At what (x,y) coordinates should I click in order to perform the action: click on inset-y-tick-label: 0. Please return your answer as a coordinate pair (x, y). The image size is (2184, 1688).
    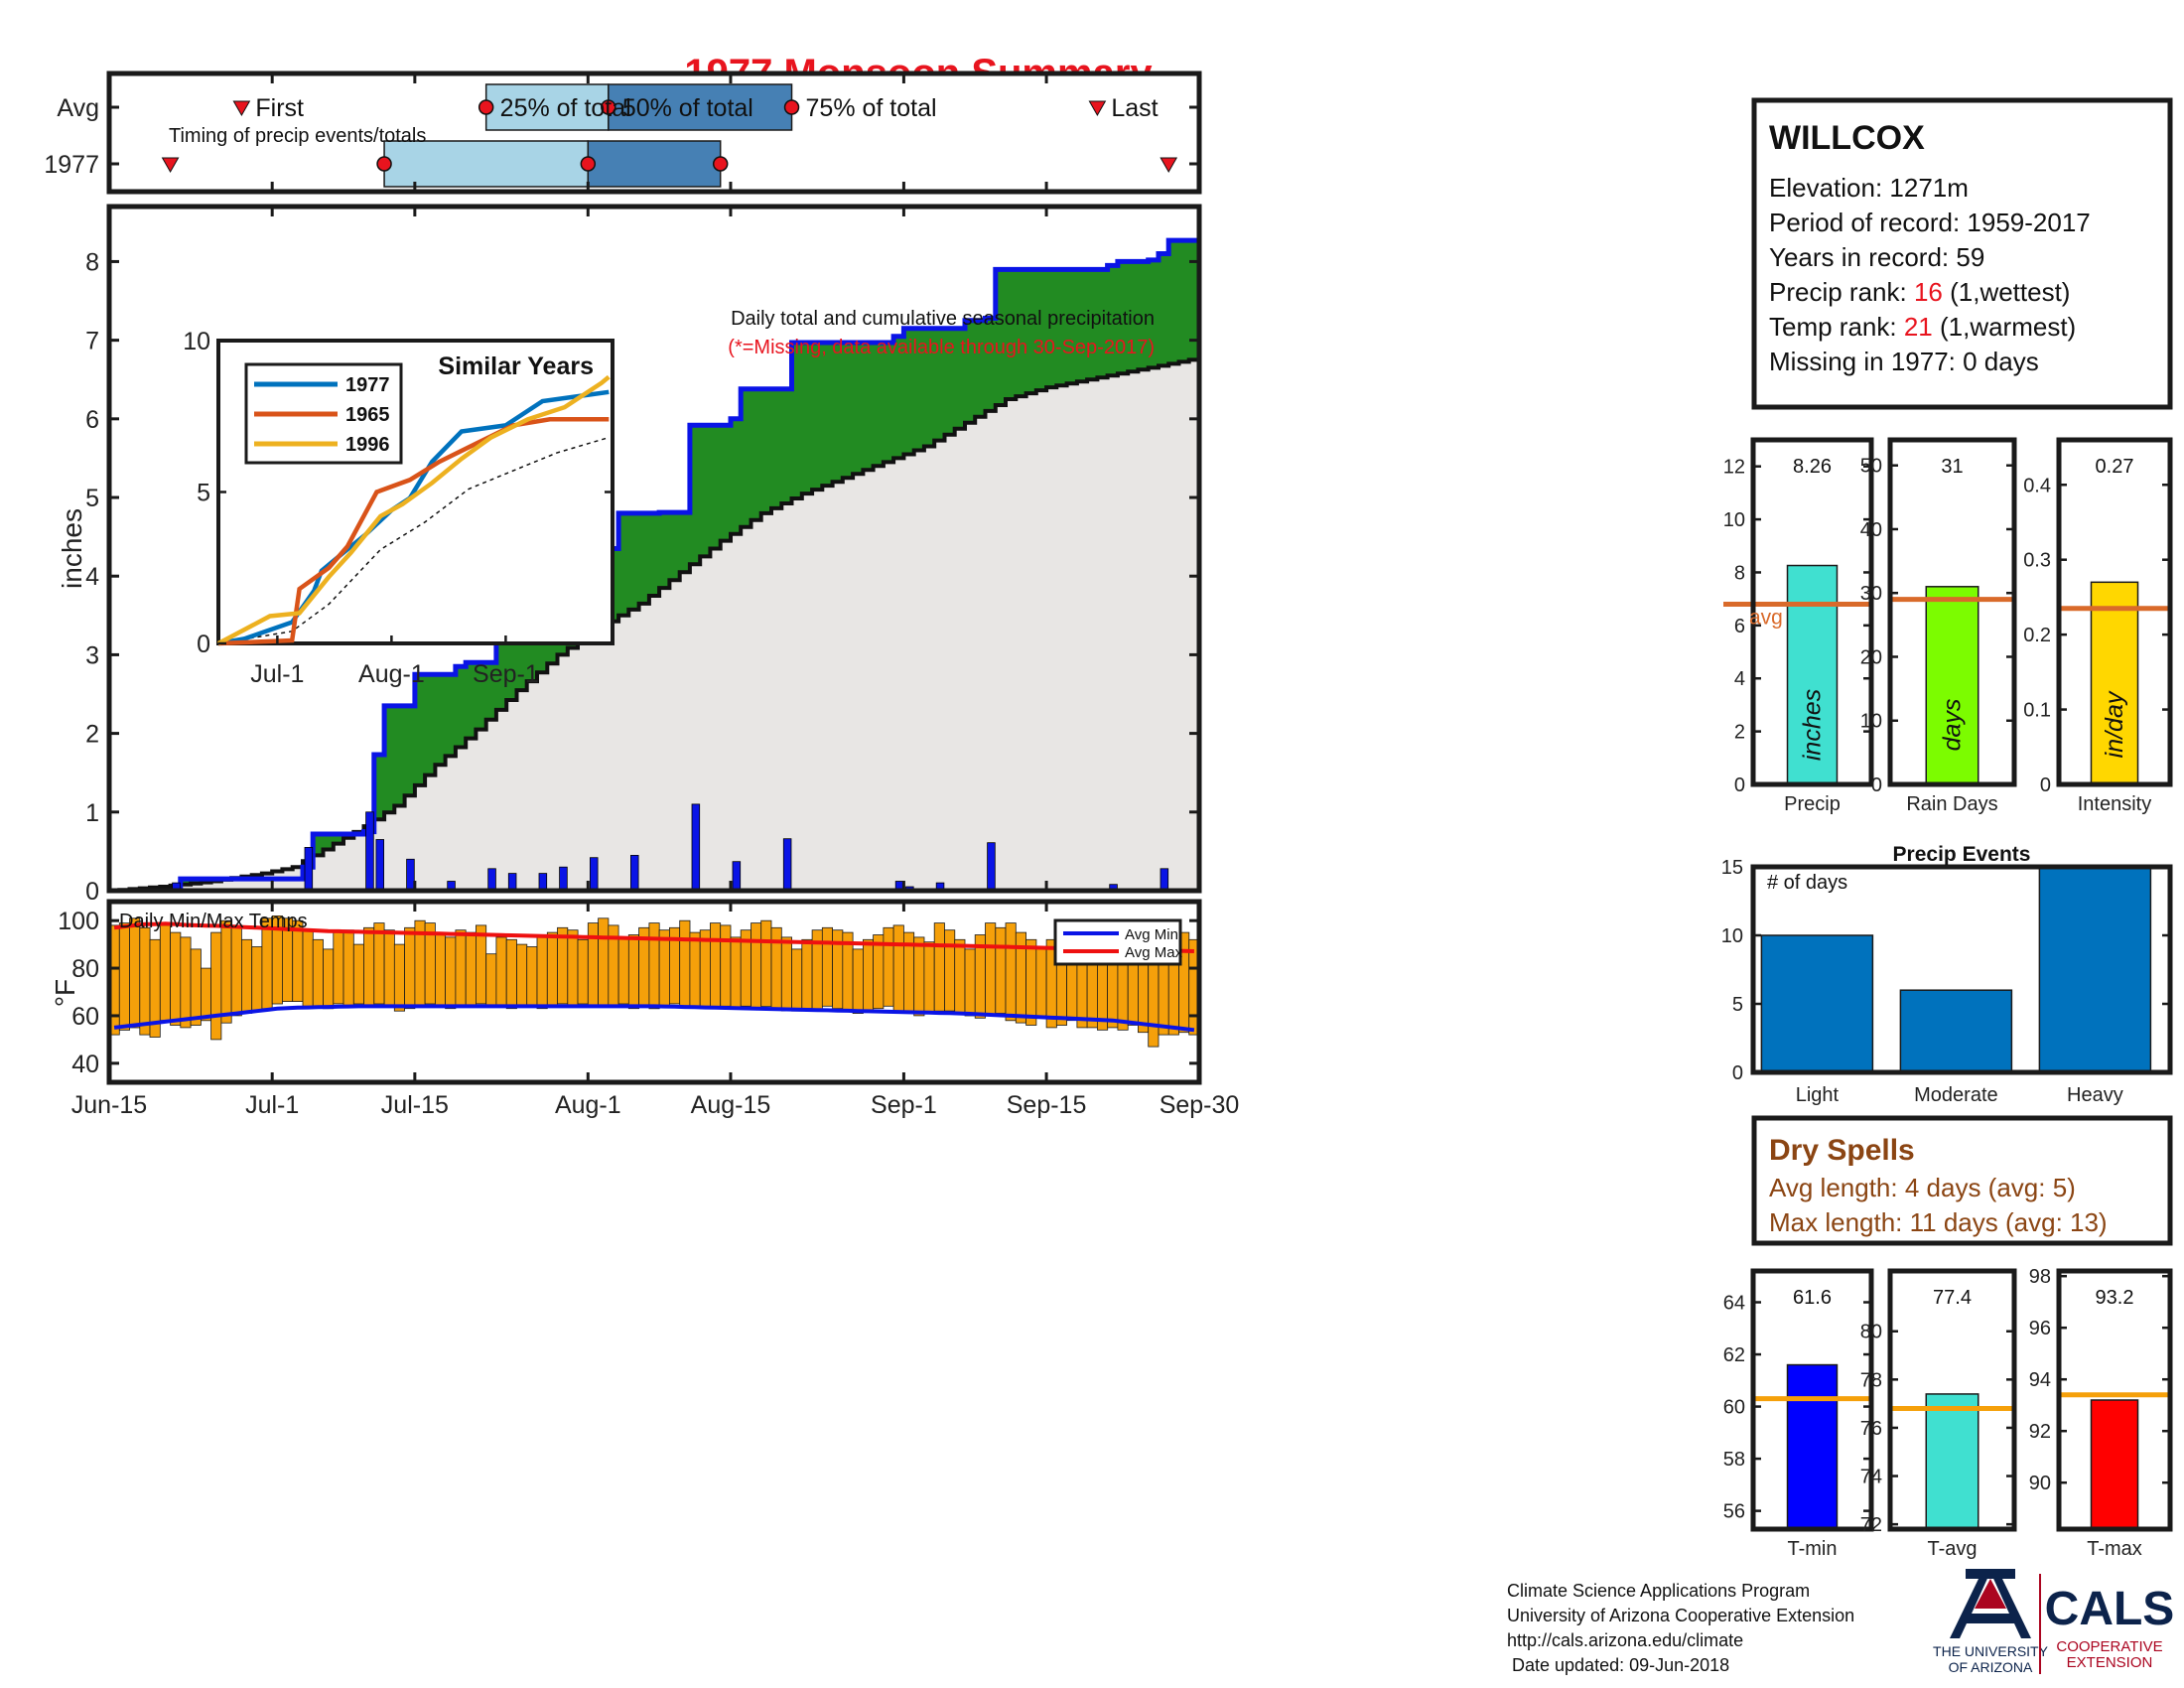
    Looking at the image, I should click on (203, 644).